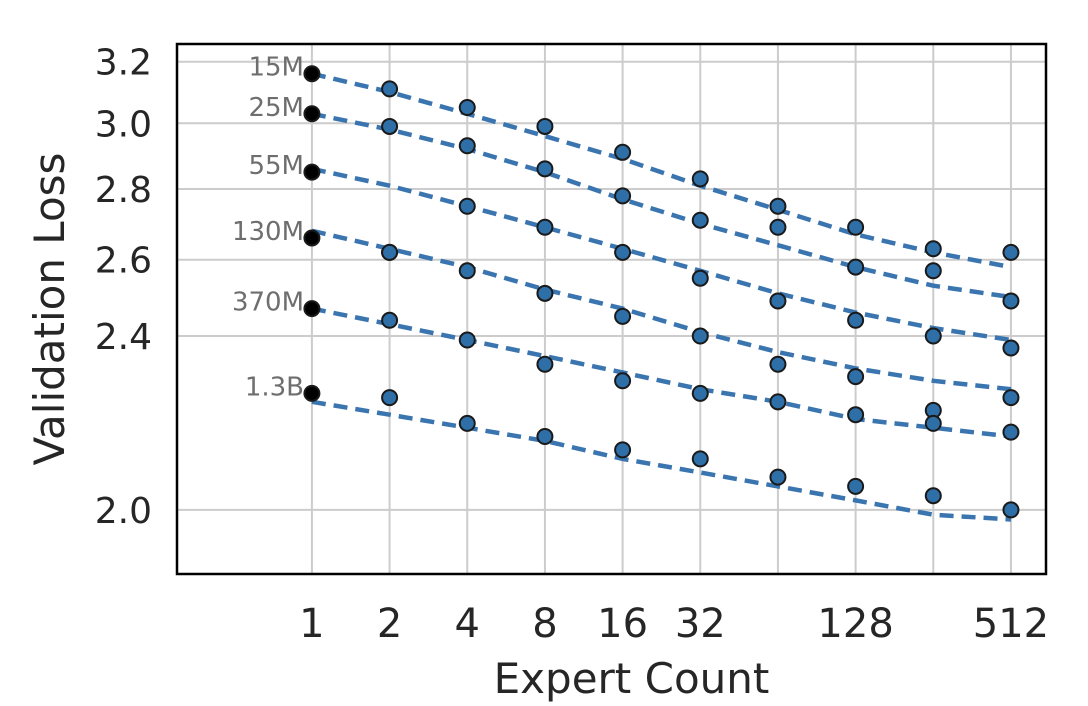  I want to click on x-tick-label: 128, so click(855, 624).